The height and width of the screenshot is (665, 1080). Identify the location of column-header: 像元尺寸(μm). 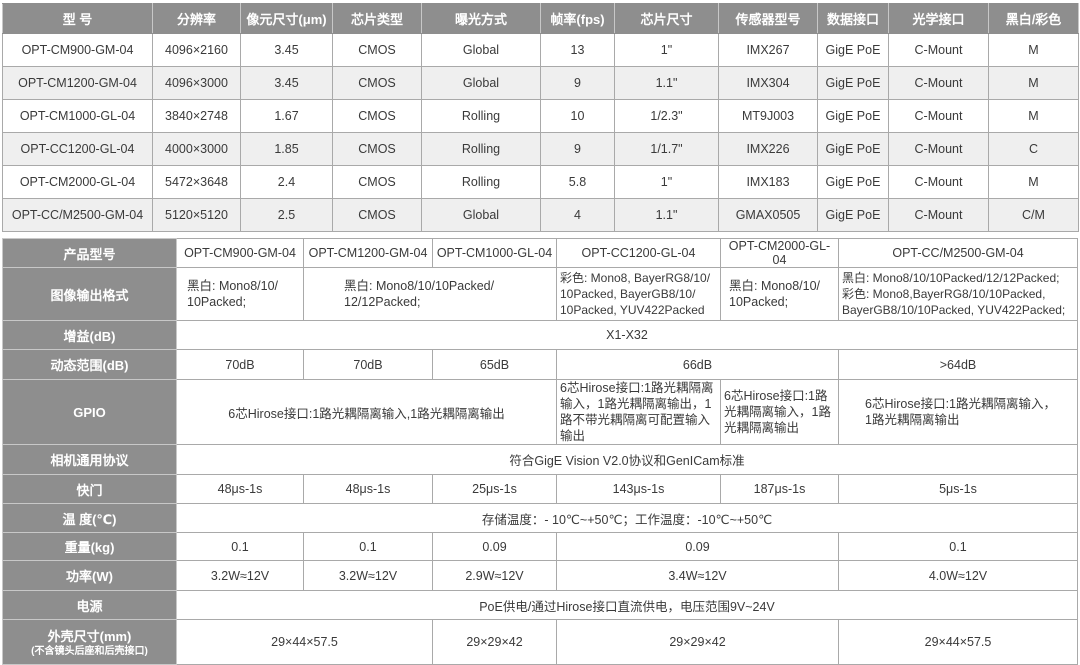
(286, 18).